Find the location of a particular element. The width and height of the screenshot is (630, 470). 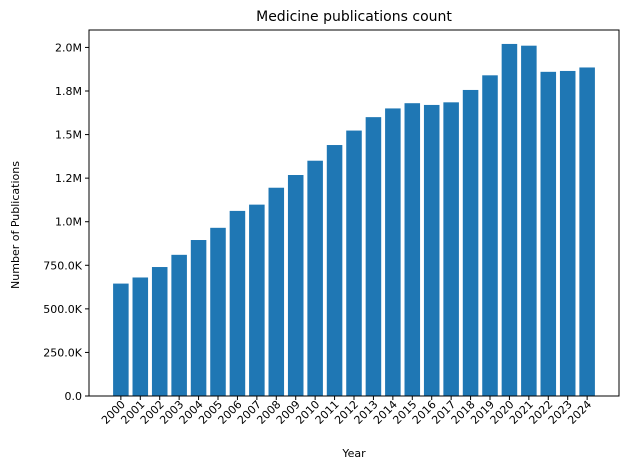

y-tick-label: 1.5M is located at coordinates (68, 135).